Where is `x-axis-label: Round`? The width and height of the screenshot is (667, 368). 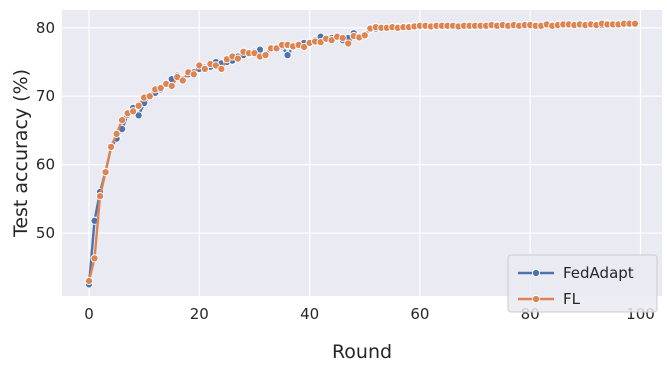
x-axis-label: Round is located at coordinates (362, 352).